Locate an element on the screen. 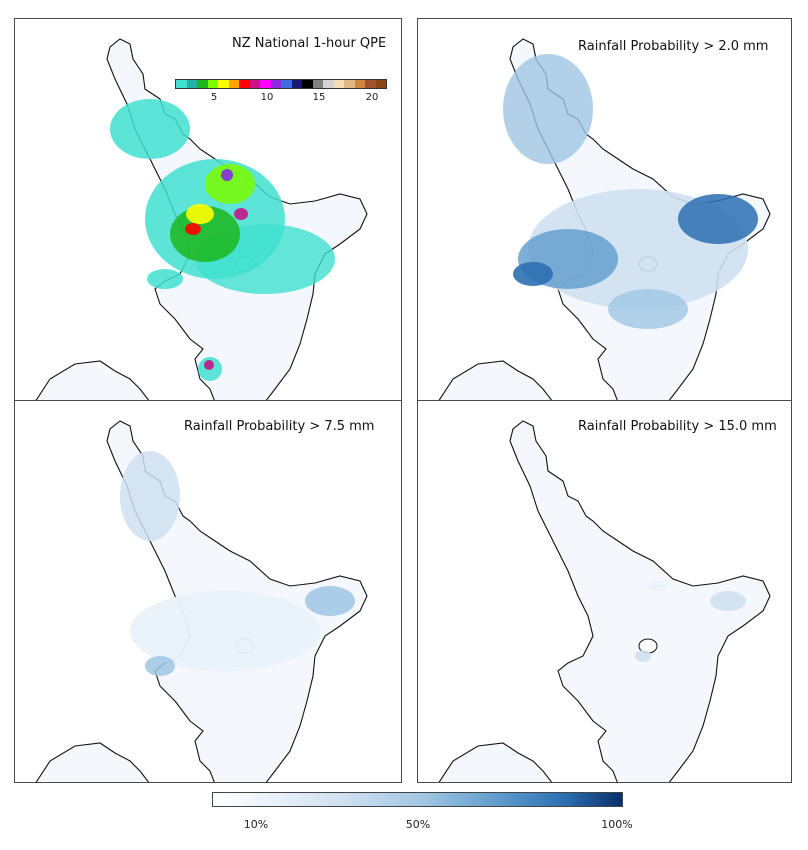 Image resolution: width=808 pixels, height=850 pixels. qpe-tick-10: 10 is located at coordinates (267, 97).